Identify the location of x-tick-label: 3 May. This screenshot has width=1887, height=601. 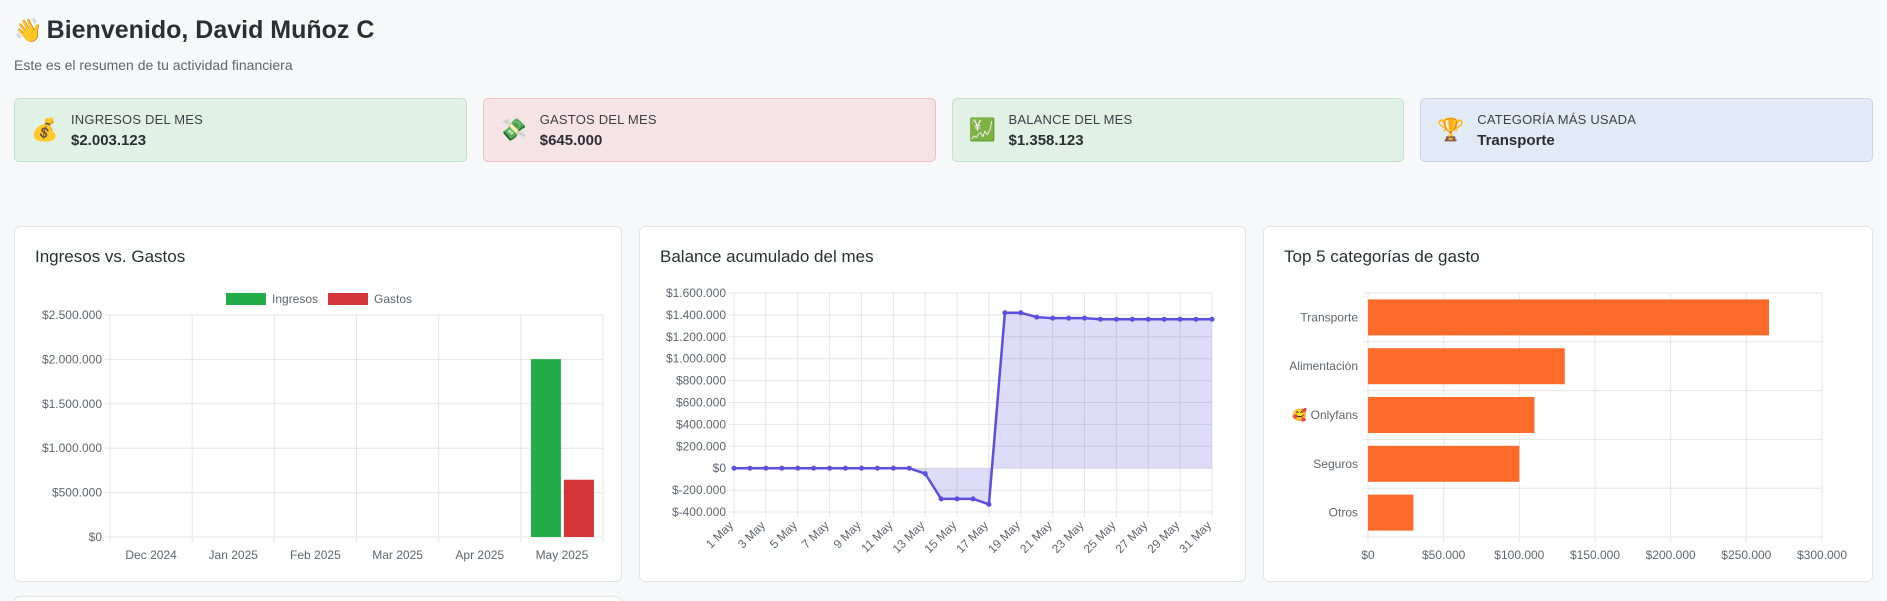
(751, 534).